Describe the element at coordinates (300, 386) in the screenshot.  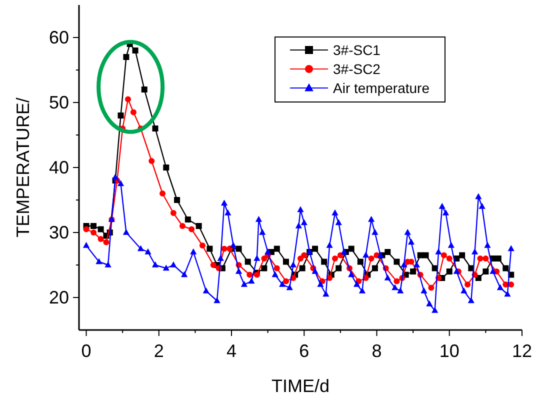
I see `x-axis-title: TIME/d` at that location.